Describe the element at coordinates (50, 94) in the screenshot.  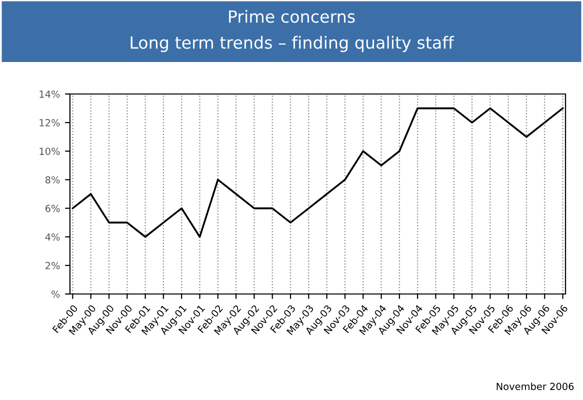
I see `y-tick-label: 14%` at that location.